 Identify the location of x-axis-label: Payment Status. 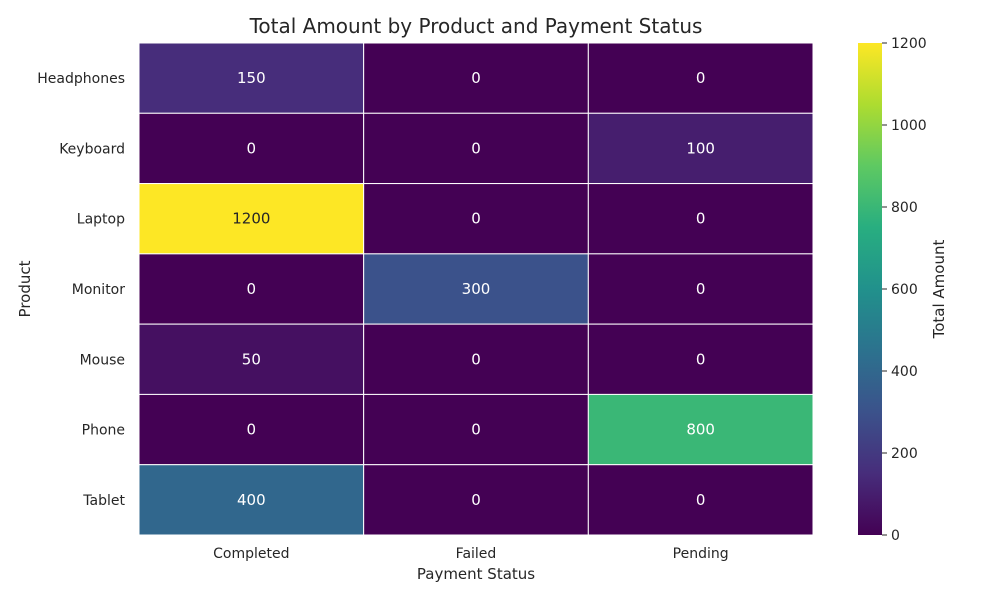
(476, 574).